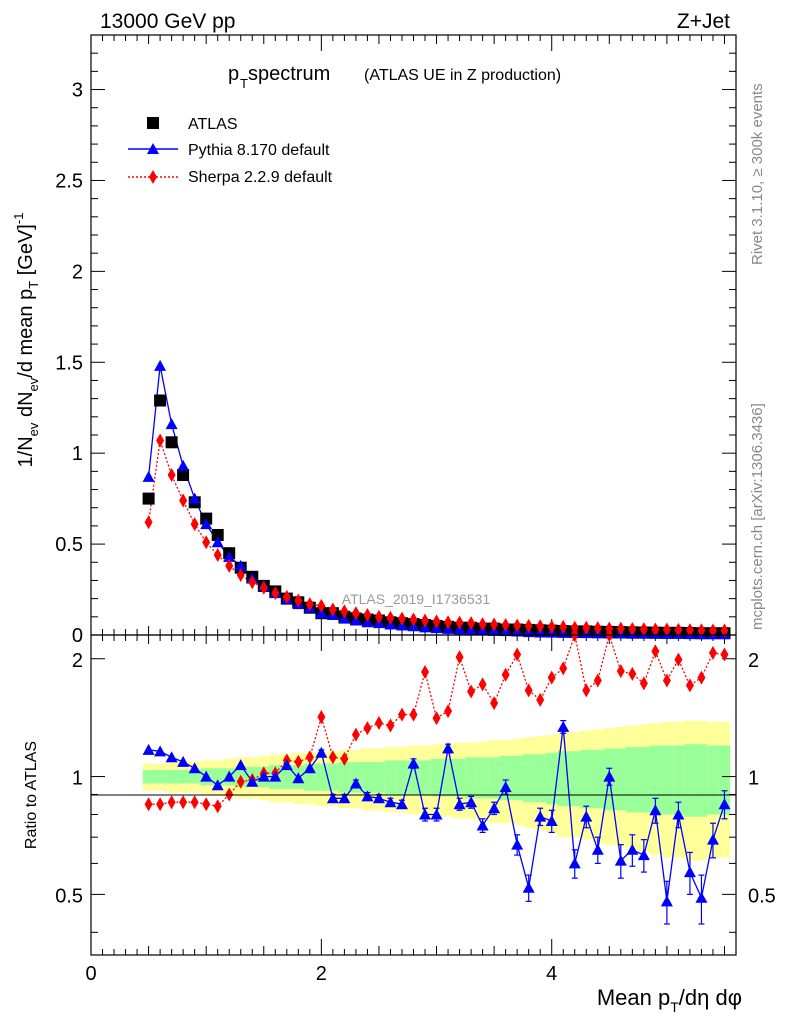 The width and height of the screenshot is (786, 1024). Describe the element at coordinates (77, 636) in the screenshot. I see `main-y-tick-label: 0` at that location.